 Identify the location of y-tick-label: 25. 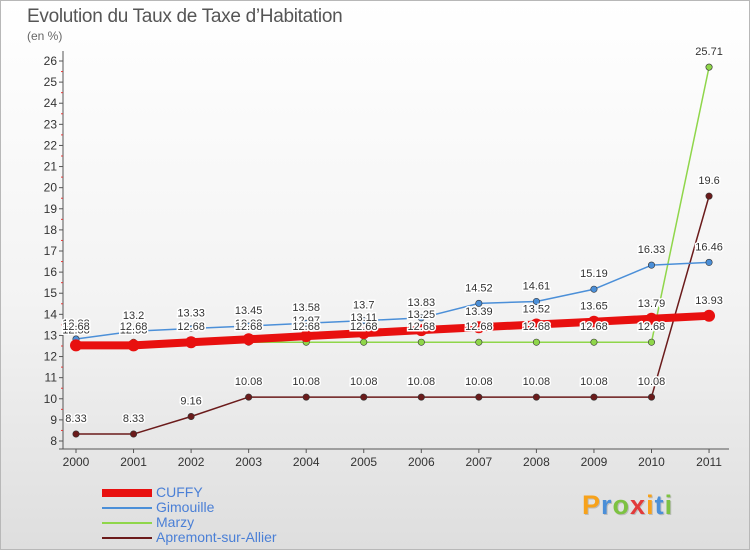
(51, 82).